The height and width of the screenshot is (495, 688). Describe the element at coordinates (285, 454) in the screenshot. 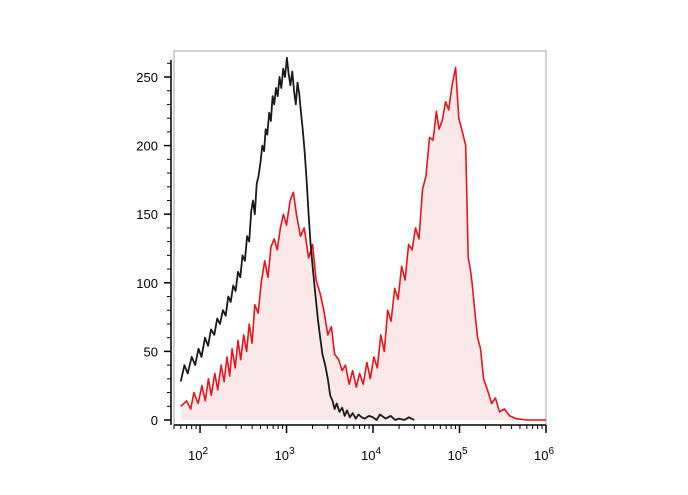

I see `x-tick-label: 10³` at that location.